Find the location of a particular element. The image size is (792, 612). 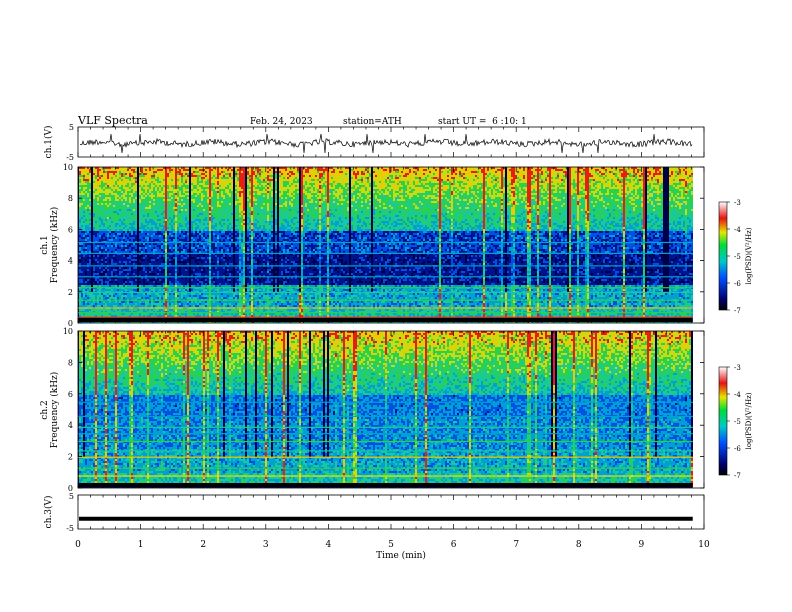

x-tick-label: 10 is located at coordinates (704, 545).